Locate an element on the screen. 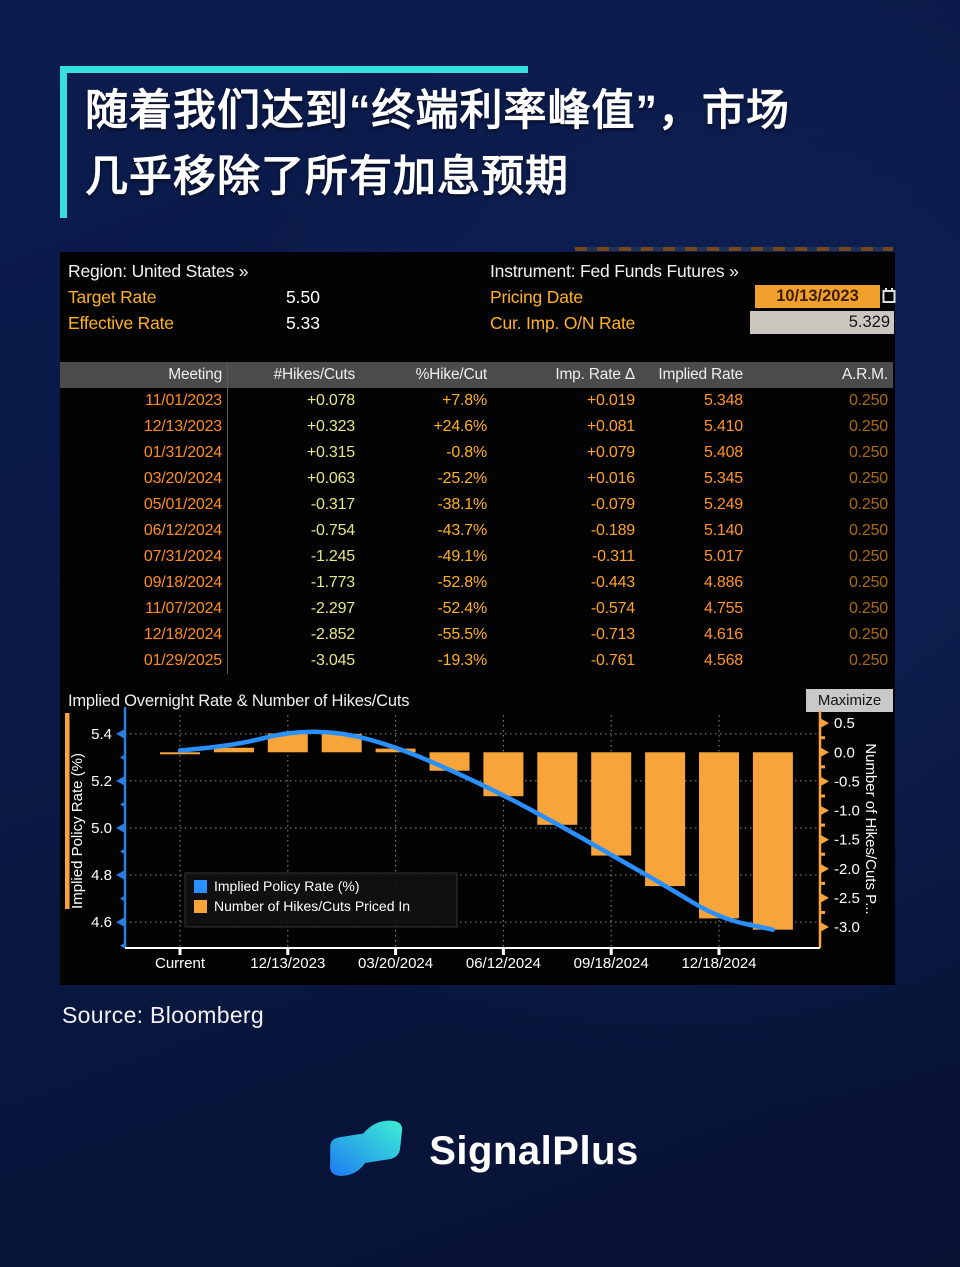 This screenshot has height=1267, width=960. cell-meeting: 12/18/2024 is located at coordinates (144, 635).